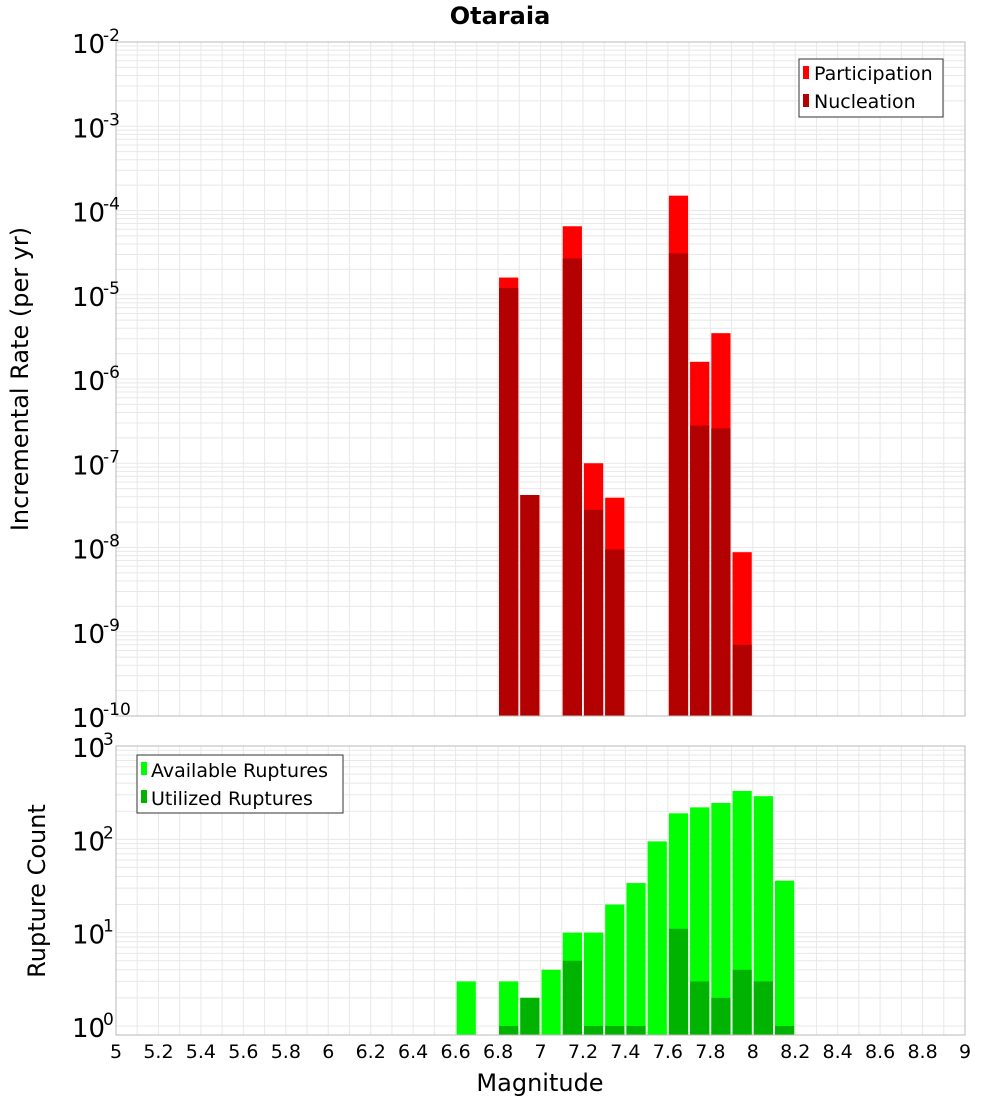 The image size is (1000, 1100). I want to click on legend-label-available-ruptures: Available Ruptures, so click(239, 771).